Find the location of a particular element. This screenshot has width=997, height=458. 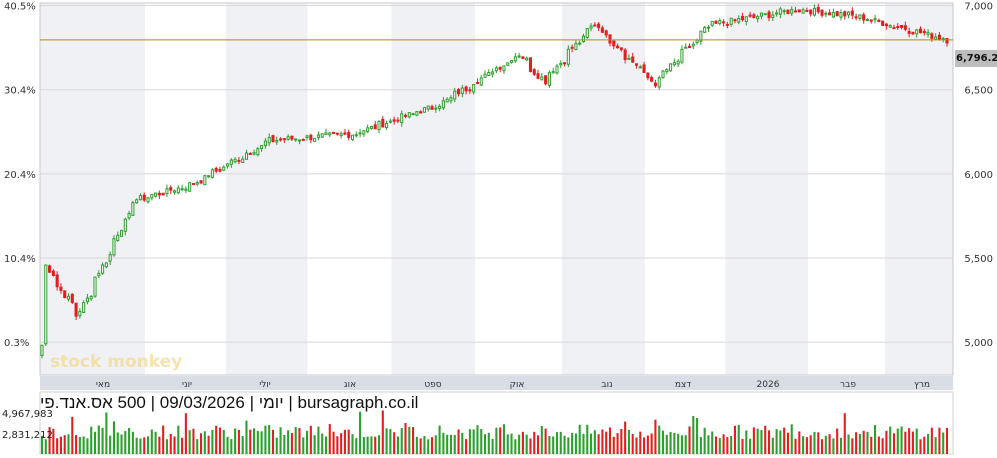

watermark-logo: stock monkey is located at coordinates (116, 362).